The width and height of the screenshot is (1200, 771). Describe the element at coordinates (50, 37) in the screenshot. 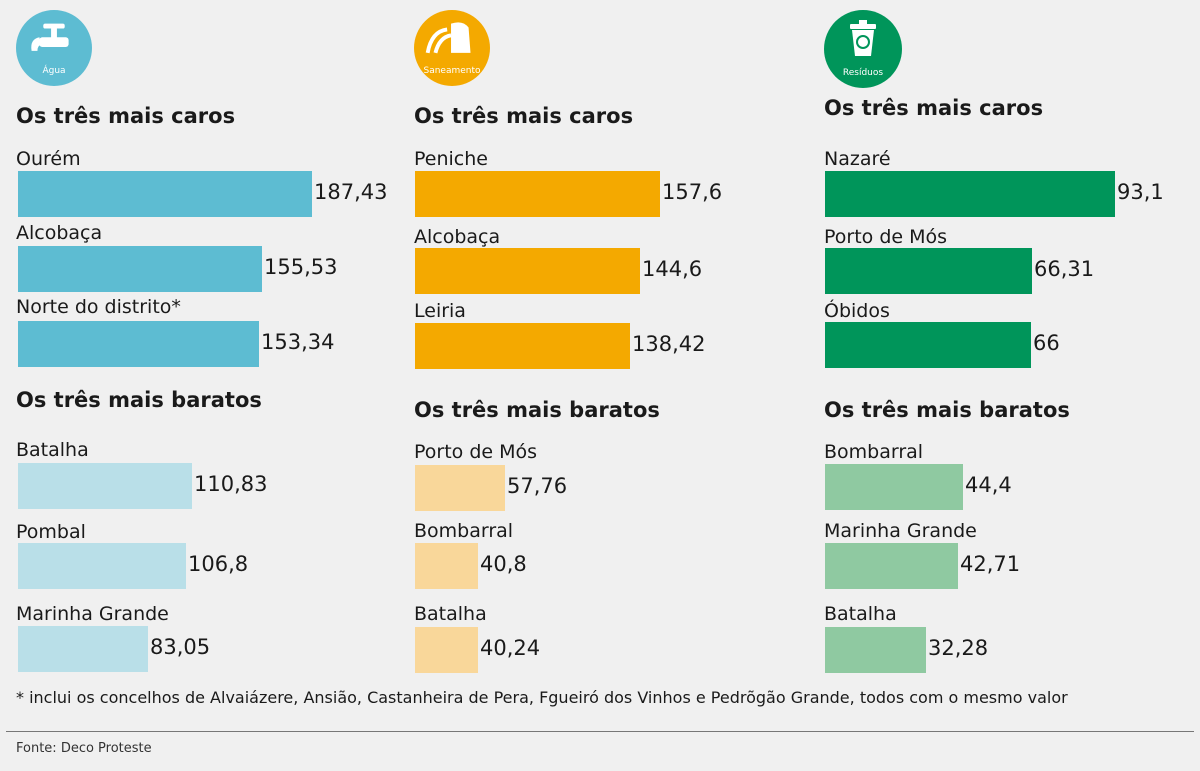

I see `faucet-icon` at that location.